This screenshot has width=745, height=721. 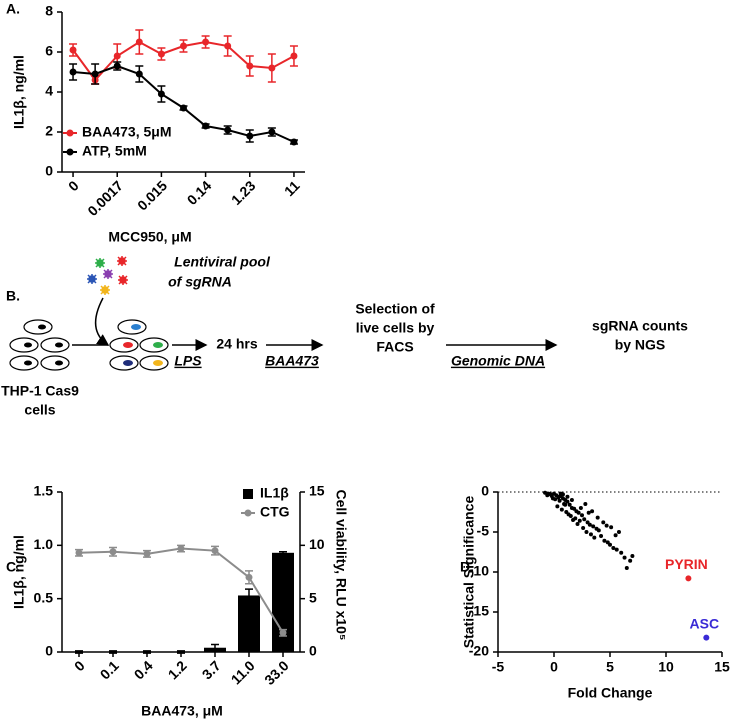 I want to click on node-label: live cells by, so click(x=395, y=328).